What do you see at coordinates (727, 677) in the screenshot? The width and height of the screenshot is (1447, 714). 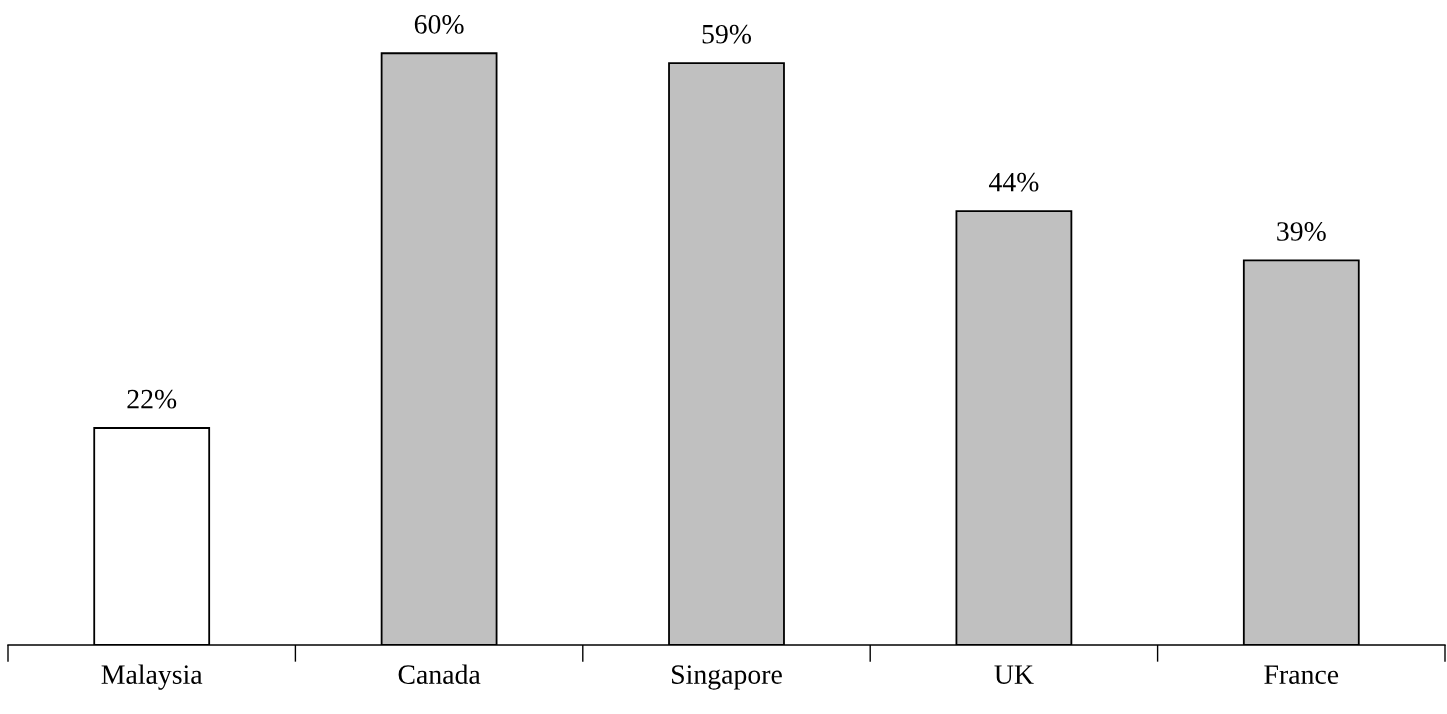 I see `x-tick-label: Singapore` at bounding box center [727, 677].